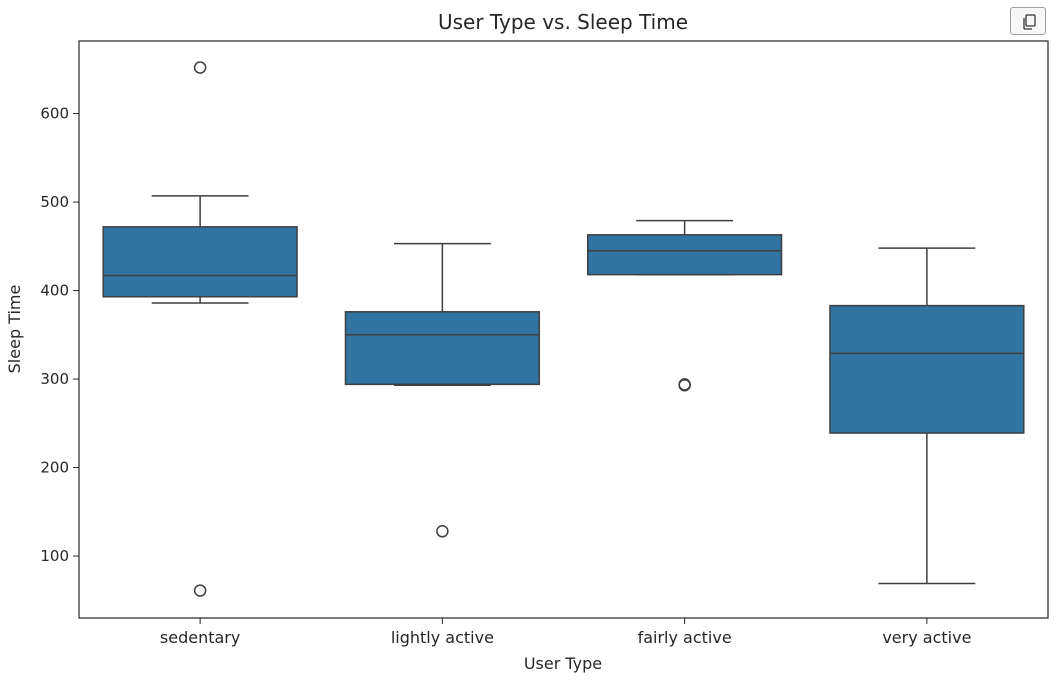 This screenshot has height=682, width=1056. I want to click on y-axis-label: Sleep Time, so click(14, 329).